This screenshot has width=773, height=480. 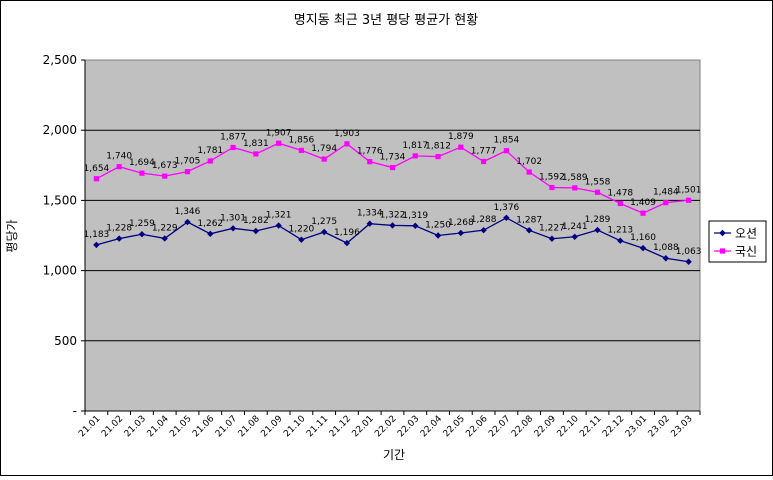 What do you see at coordinates (552, 229) in the screenshot?
I see `data-label: 1,227` at bounding box center [552, 229].